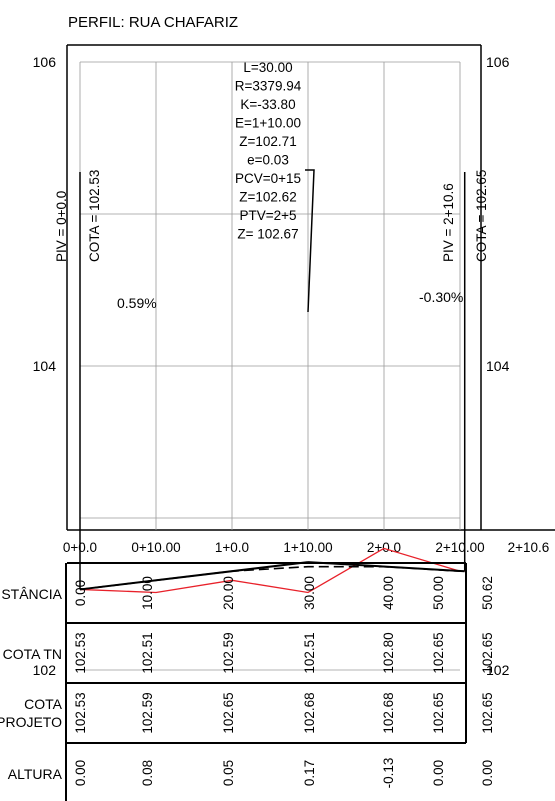 The width and height of the screenshot is (555, 801). I want to click on table-cell-value: 50.00, so click(438, 593).